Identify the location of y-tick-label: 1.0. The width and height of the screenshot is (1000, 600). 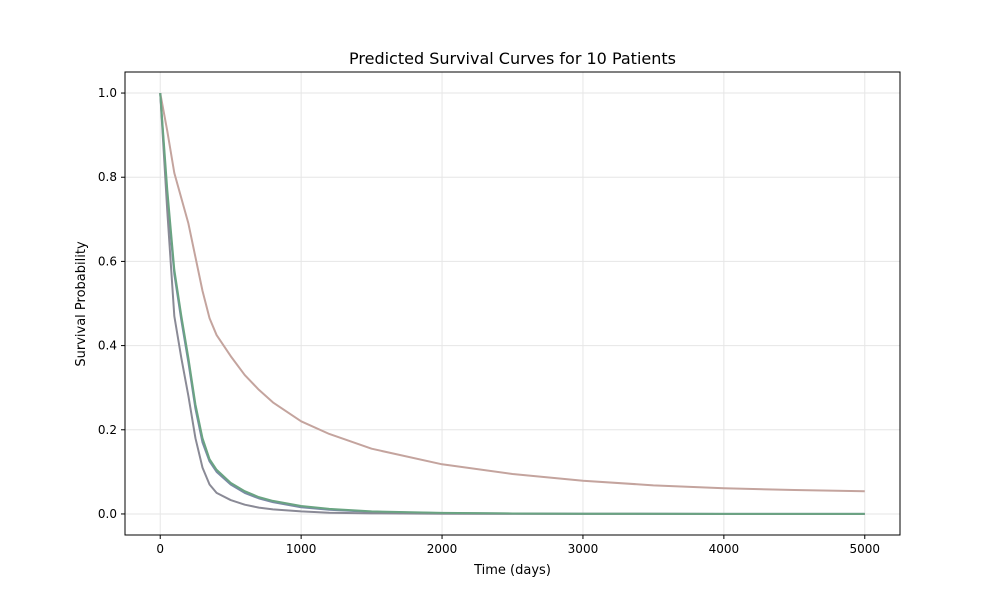
(107, 93).